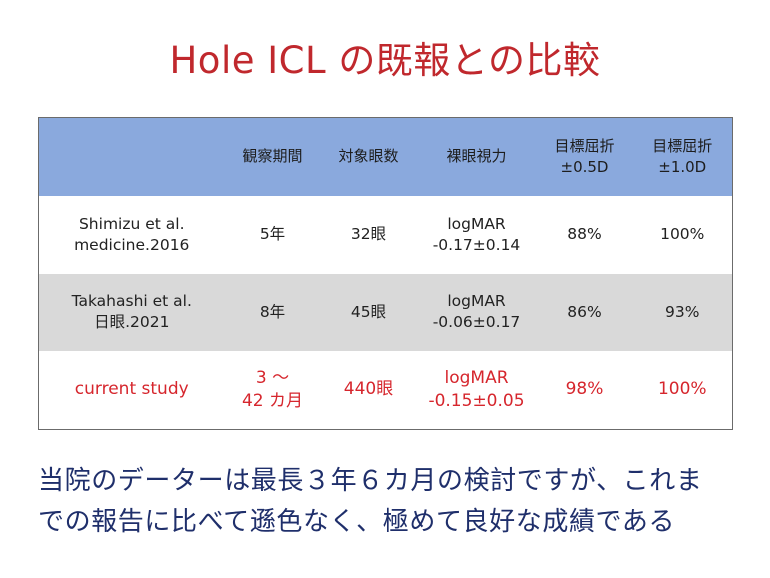 Image resolution: width=770 pixels, height=578 pixels. I want to click on study-cell: Shimizu et al. medicine.2016, so click(132, 234).